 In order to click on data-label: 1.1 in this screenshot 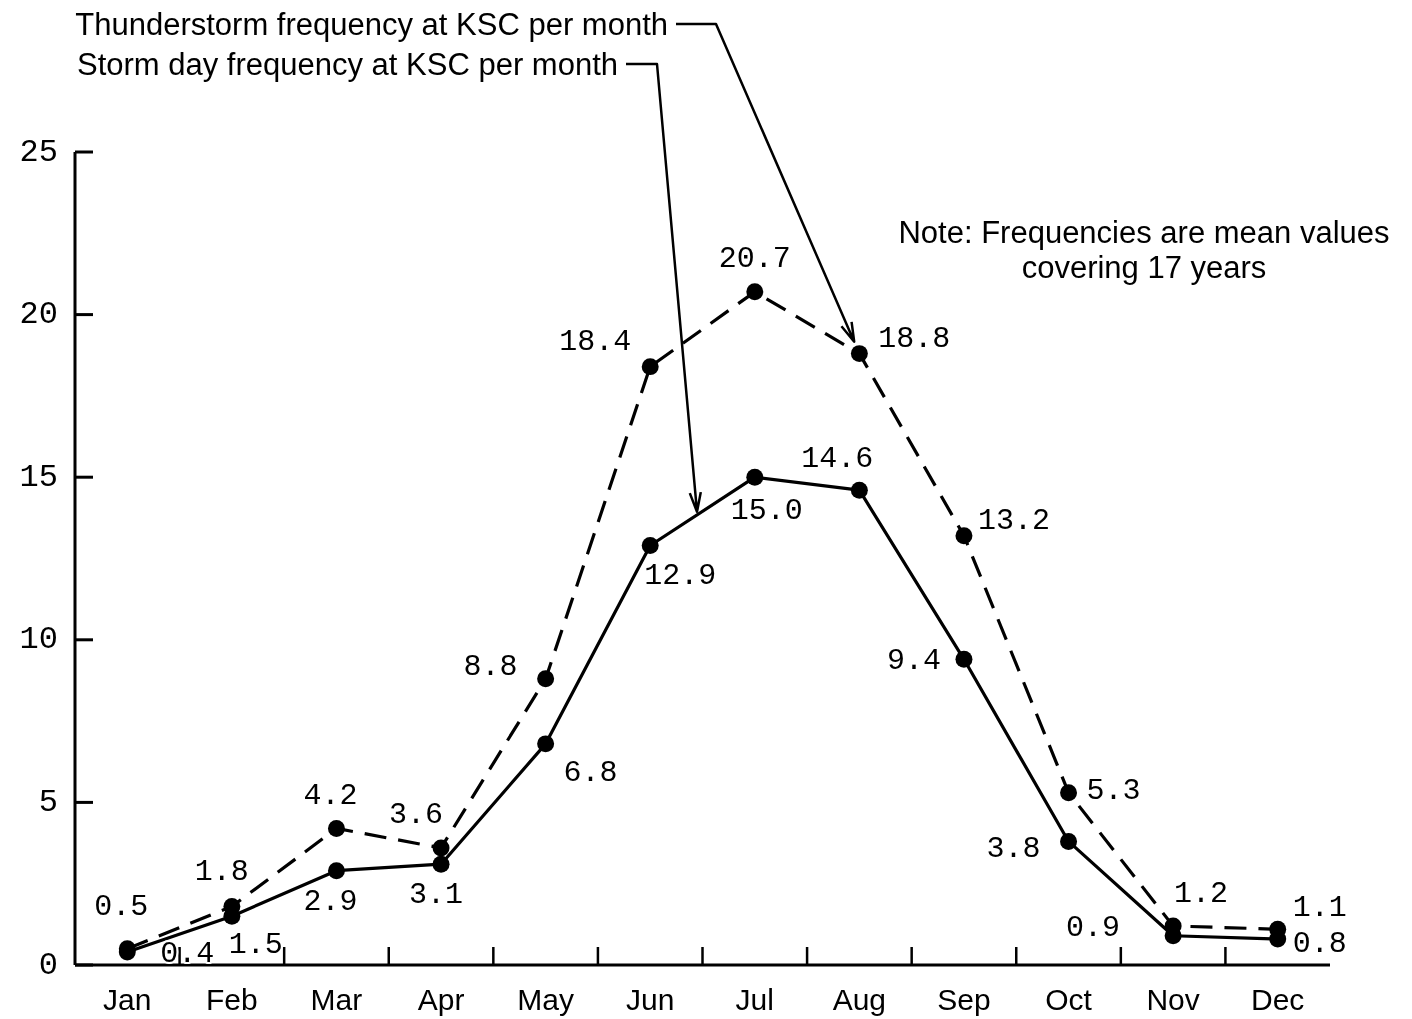, I will do `click(1319, 908)`.